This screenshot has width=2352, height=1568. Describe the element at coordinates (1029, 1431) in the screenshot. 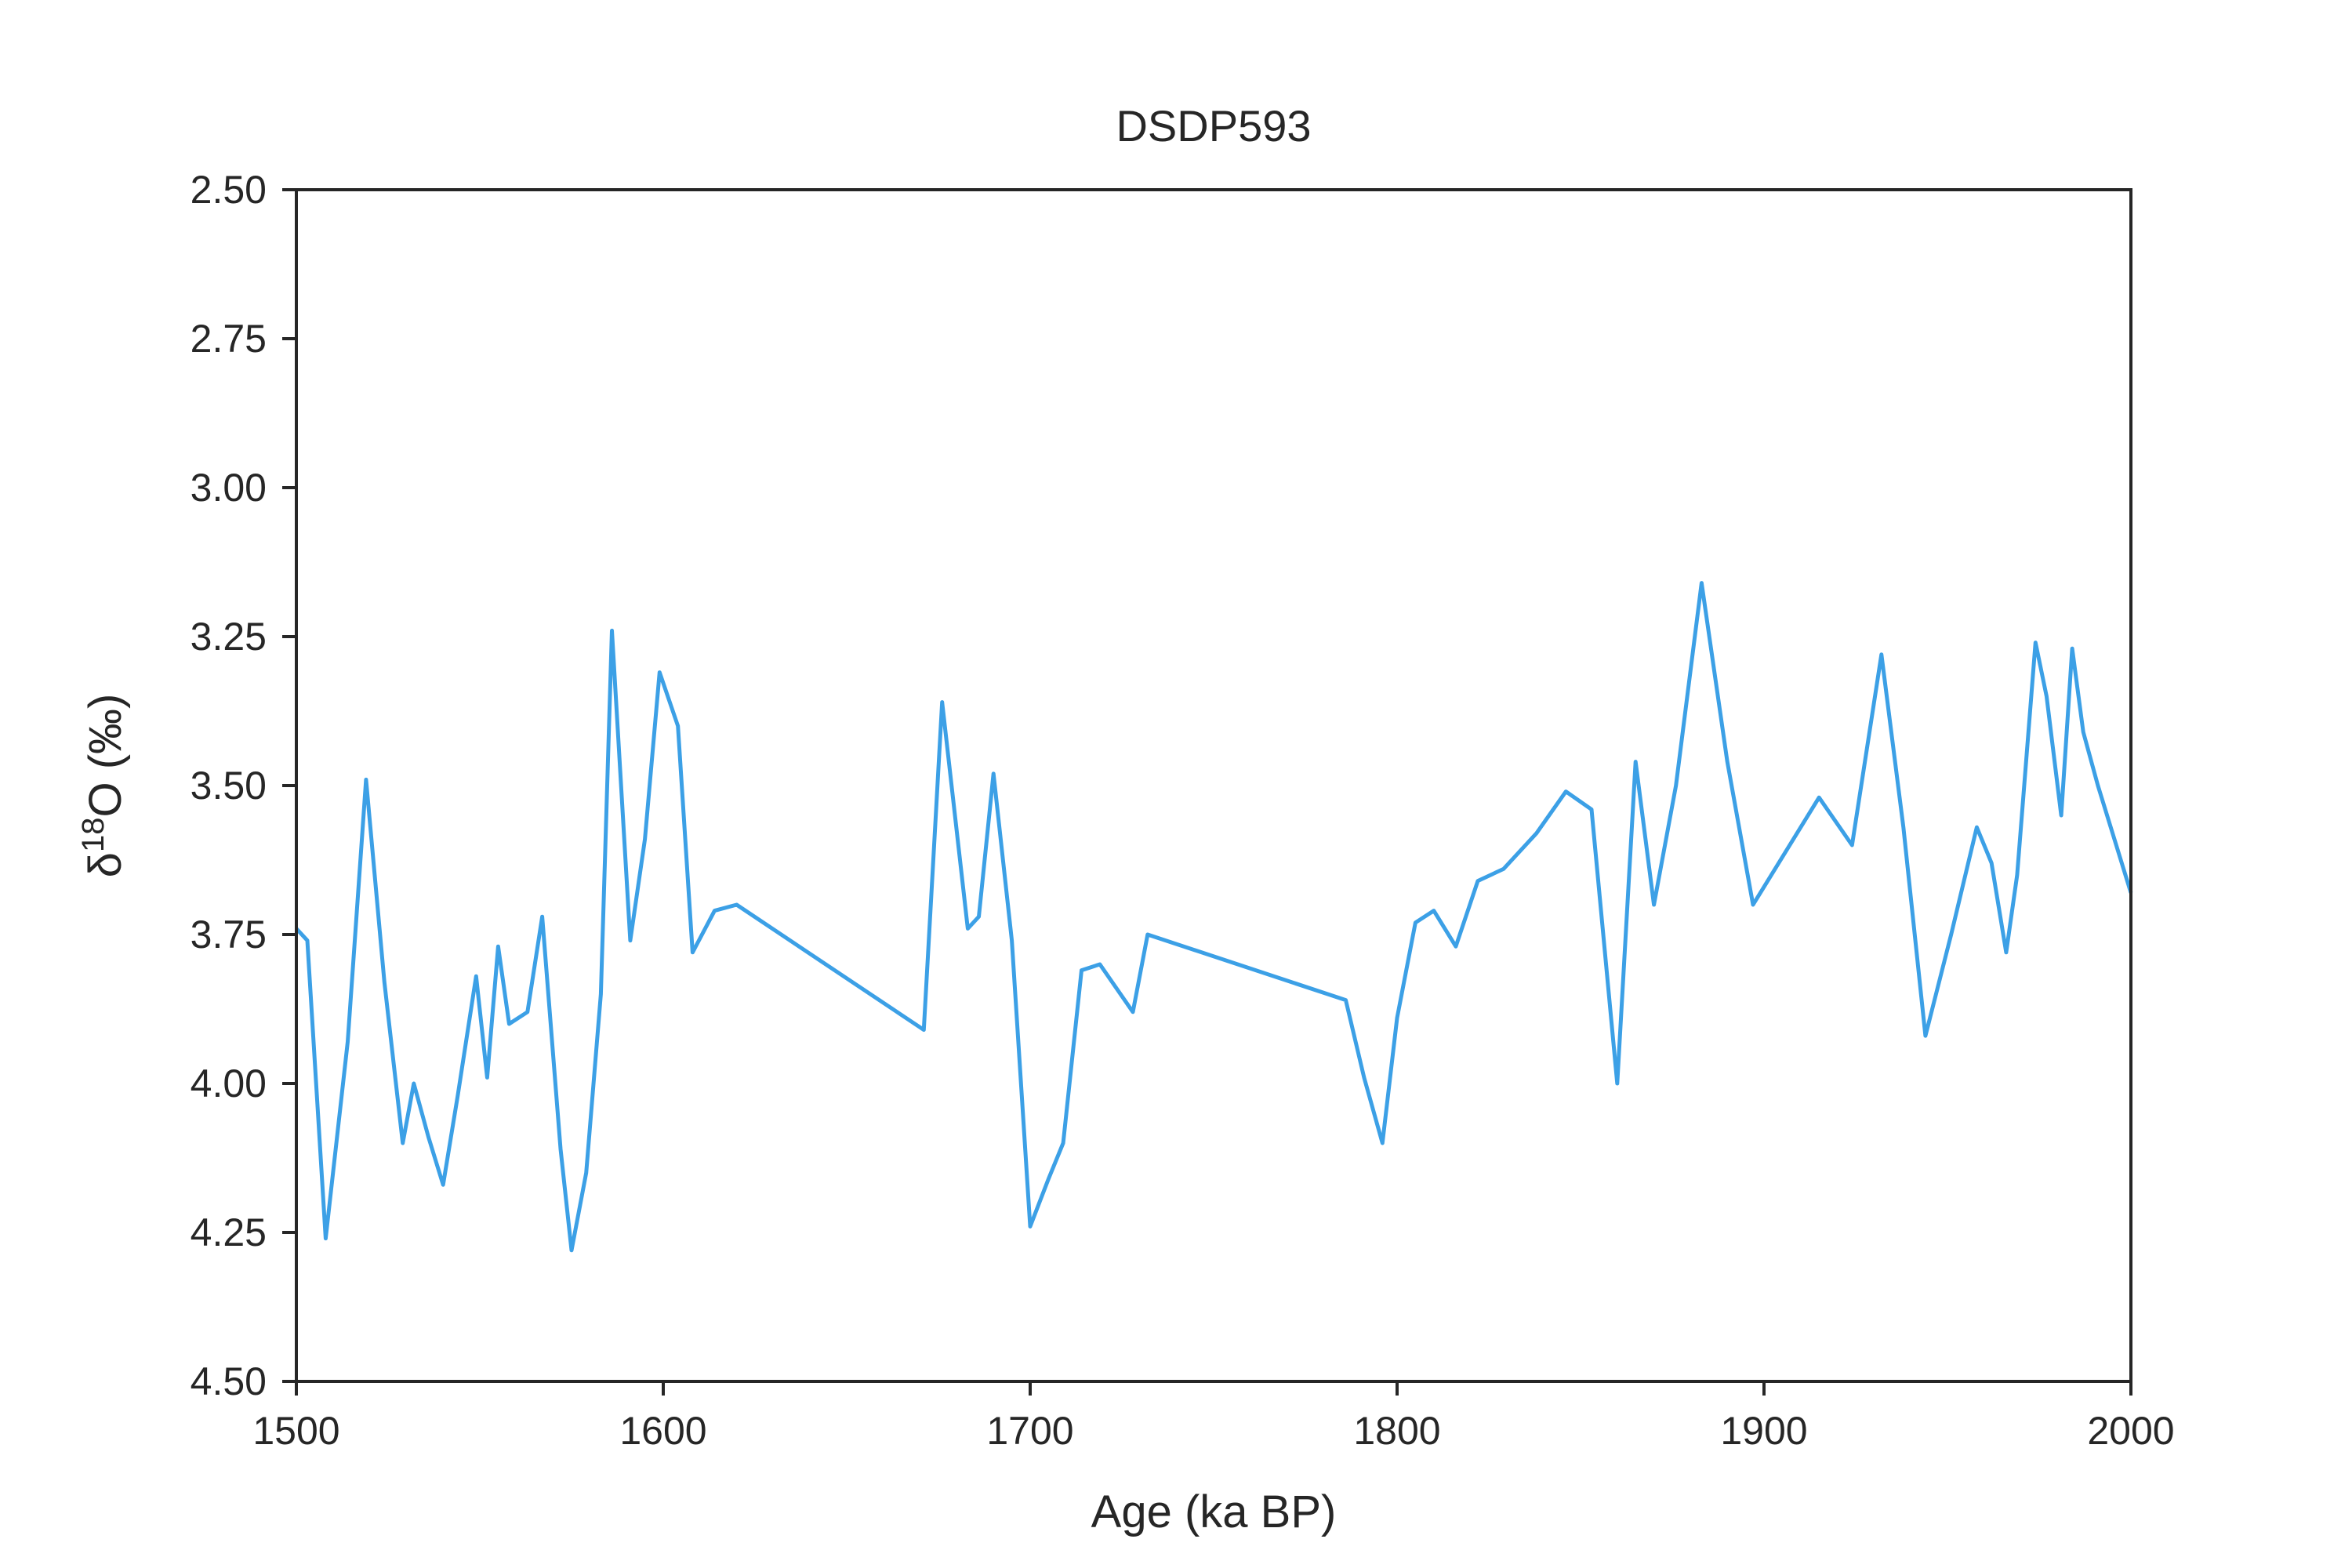

I see `x-tick-label: 1700` at that location.